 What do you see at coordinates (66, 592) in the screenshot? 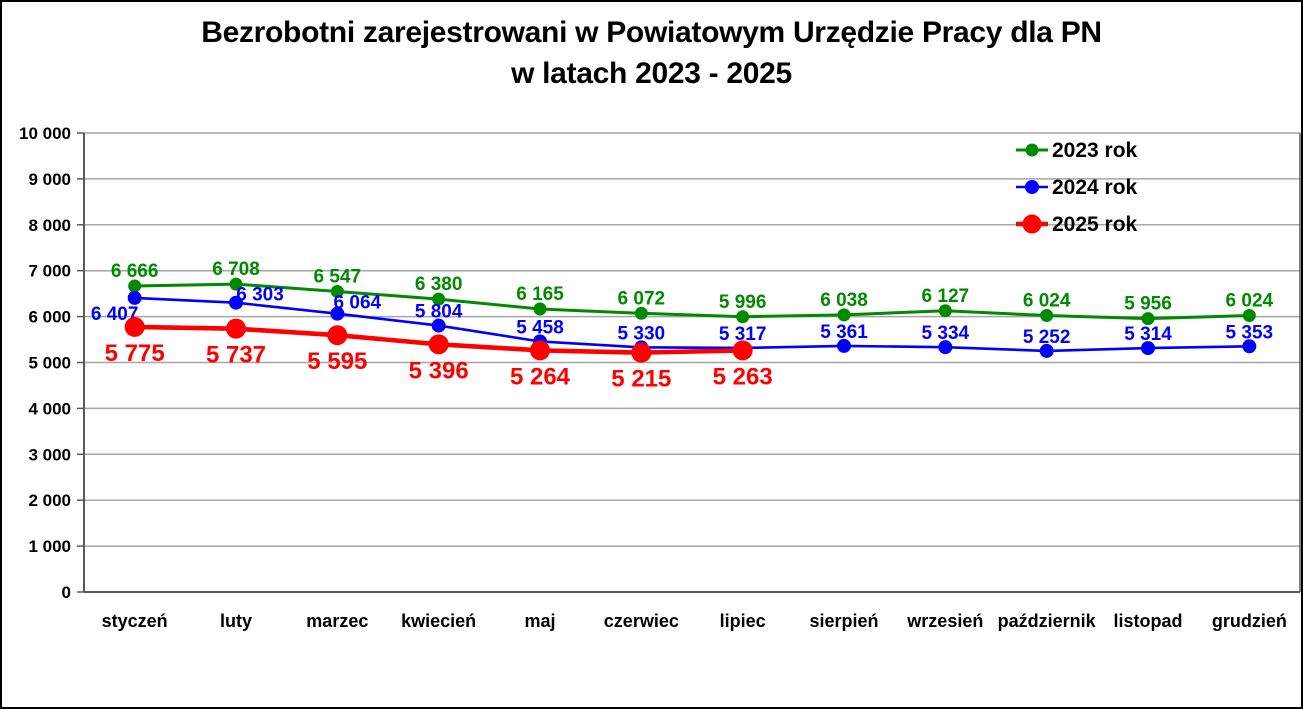
I see `y-tick-label: 0` at bounding box center [66, 592].